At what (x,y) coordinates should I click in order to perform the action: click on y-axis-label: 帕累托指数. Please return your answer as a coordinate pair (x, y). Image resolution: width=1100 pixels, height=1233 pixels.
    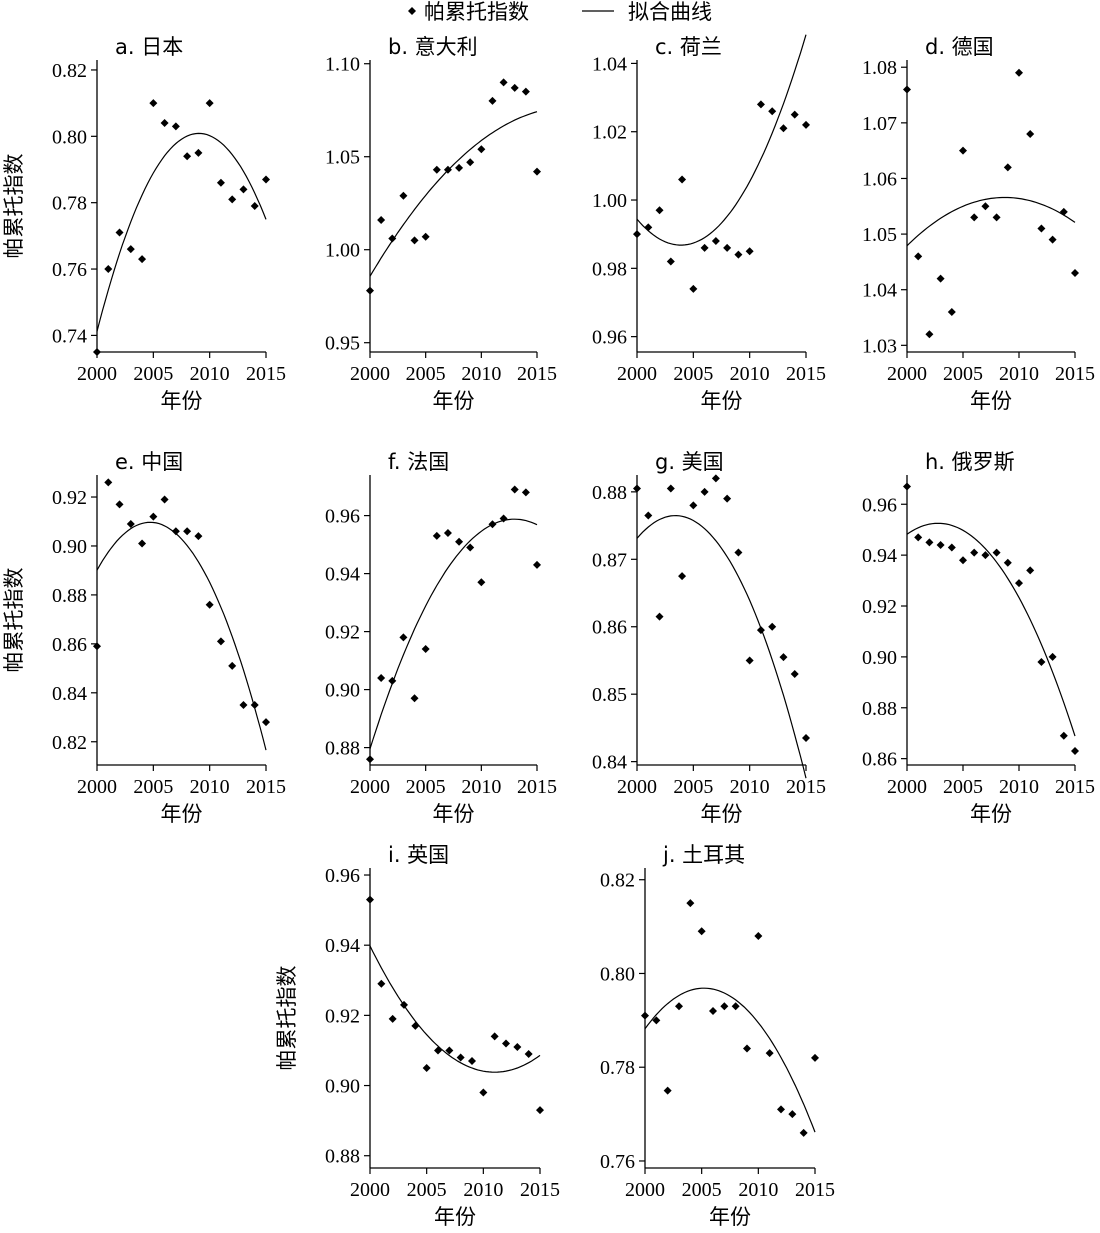
    Looking at the image, I should click on (14, 206).